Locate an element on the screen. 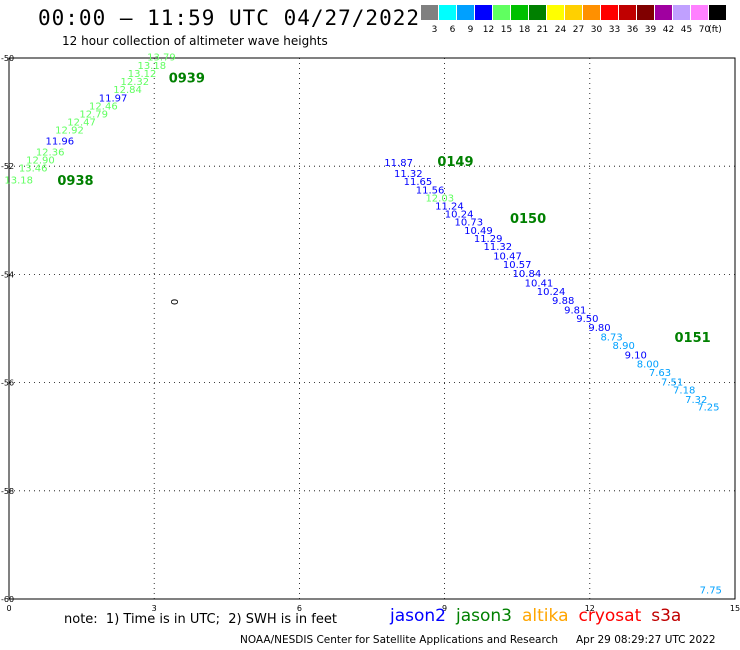  pass-time-label: 0149 is located at coordinates (455, 162).